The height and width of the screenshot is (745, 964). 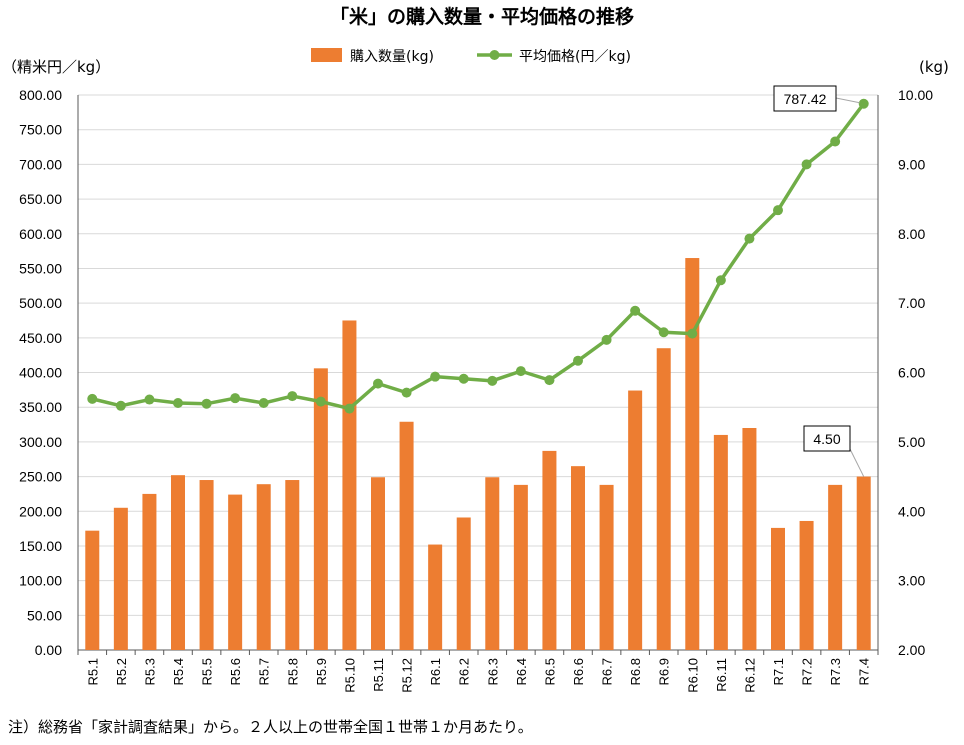 What do you see at coordinates (40, 546) in the screenshot?
I see `left-tick-label: 150.00` at bounding box center [40, 546].